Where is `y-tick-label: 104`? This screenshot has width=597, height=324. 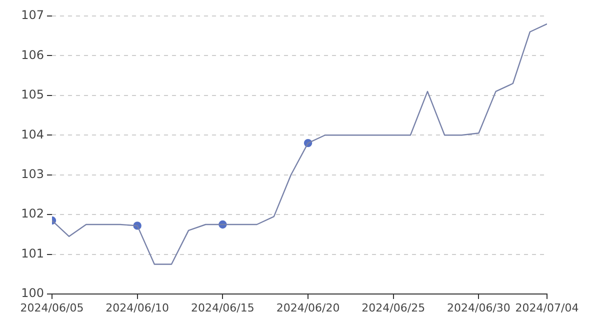 y-tick-label: 104 is located at coordinates (32, 134).